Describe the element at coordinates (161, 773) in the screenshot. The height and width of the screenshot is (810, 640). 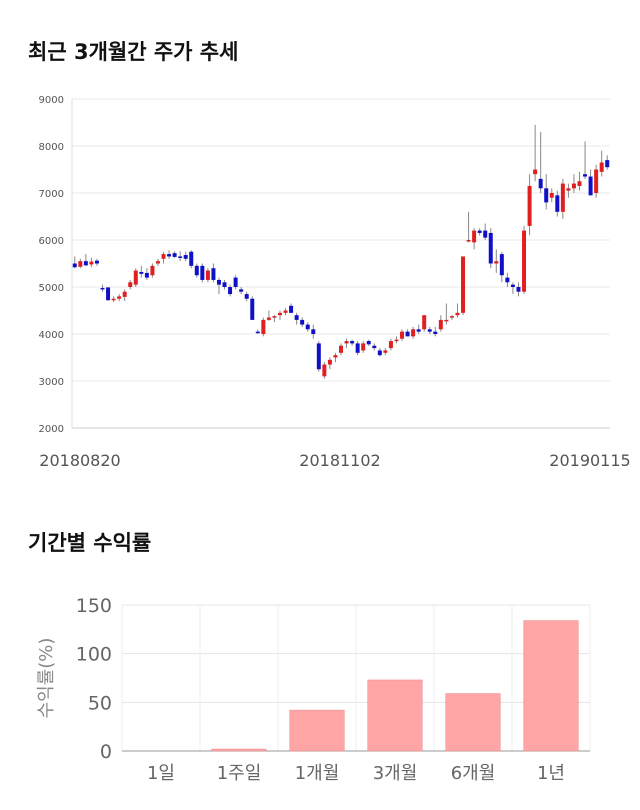
I see `x-tick-label: 1일` at that location.